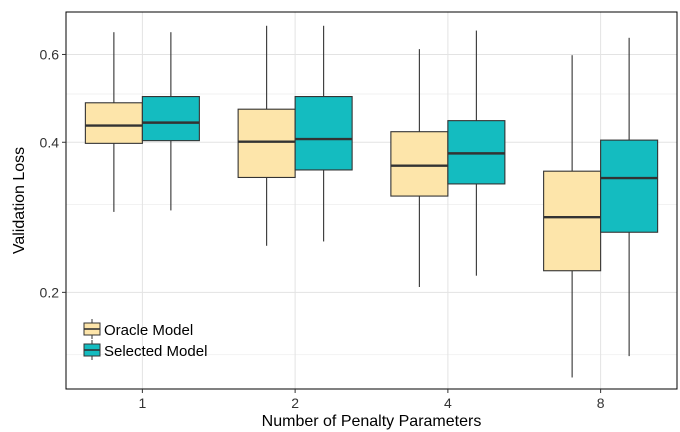 This screenshot has width=680, height=432. Describe the element at coordinates (371, 400) in the screenshot. I see `x-axis: 1 2 4 8` at that location.